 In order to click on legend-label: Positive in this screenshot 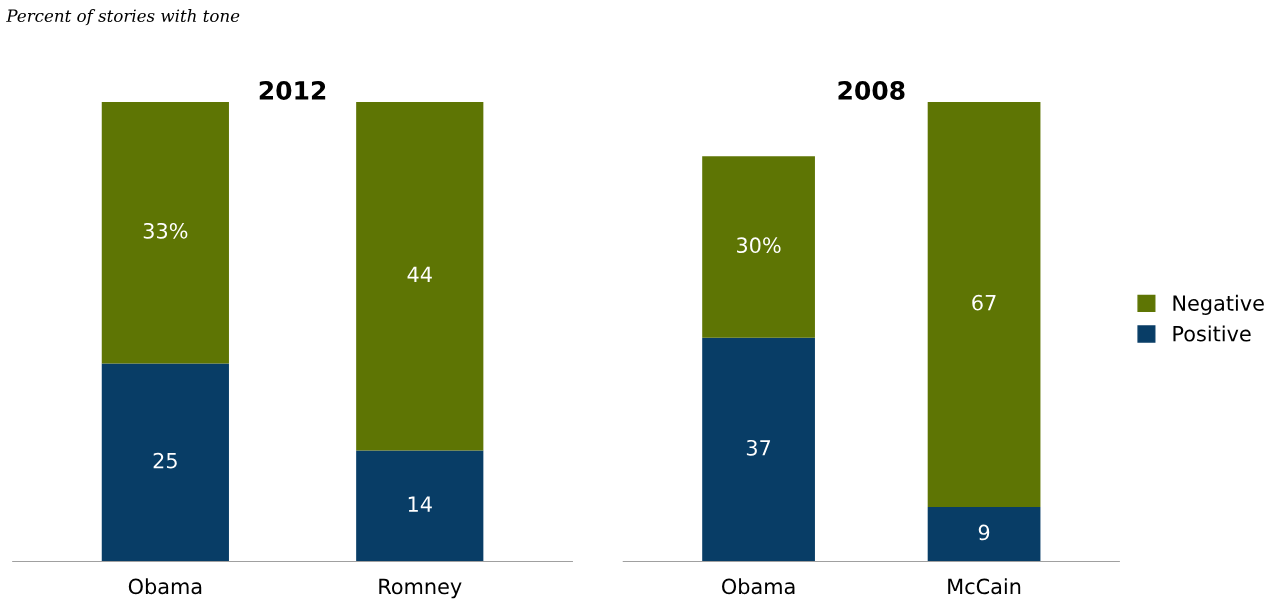, I will do `click(1212, 333)`.